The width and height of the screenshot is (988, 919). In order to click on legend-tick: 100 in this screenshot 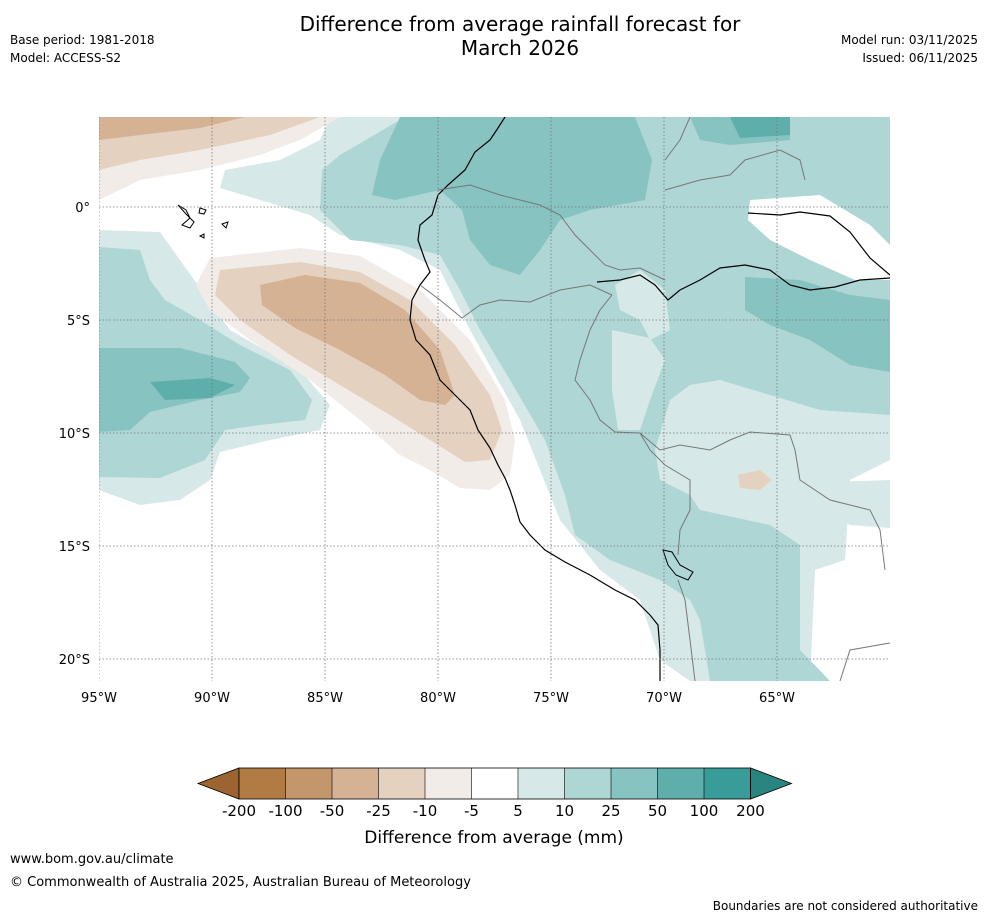, I will do `click(704, 811)`.